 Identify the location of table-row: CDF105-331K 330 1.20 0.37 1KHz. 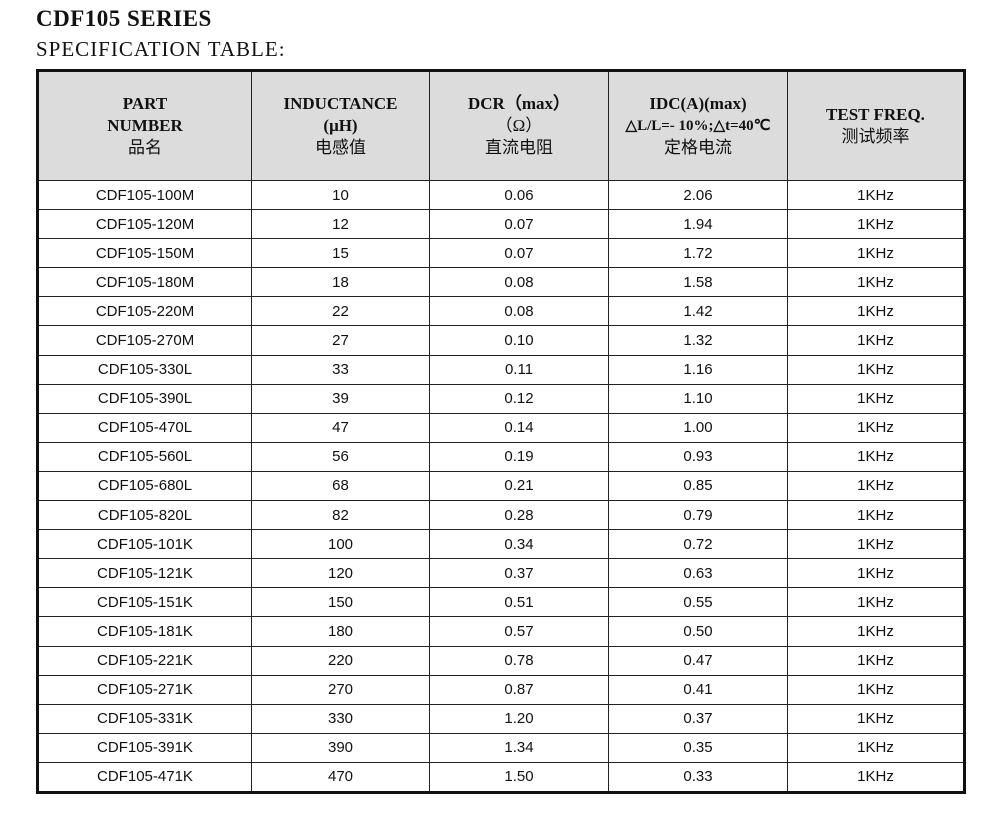
(501, 718).